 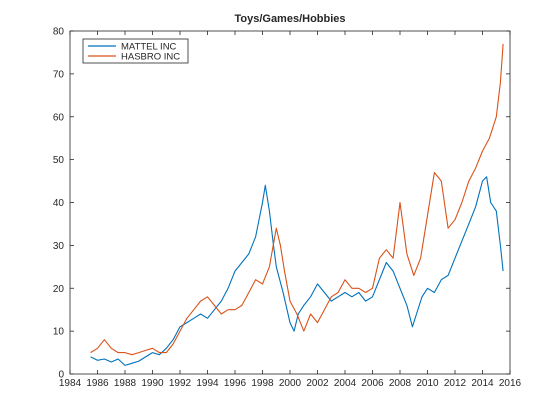 I want to click on legend-box, so click(x=135, y=51).